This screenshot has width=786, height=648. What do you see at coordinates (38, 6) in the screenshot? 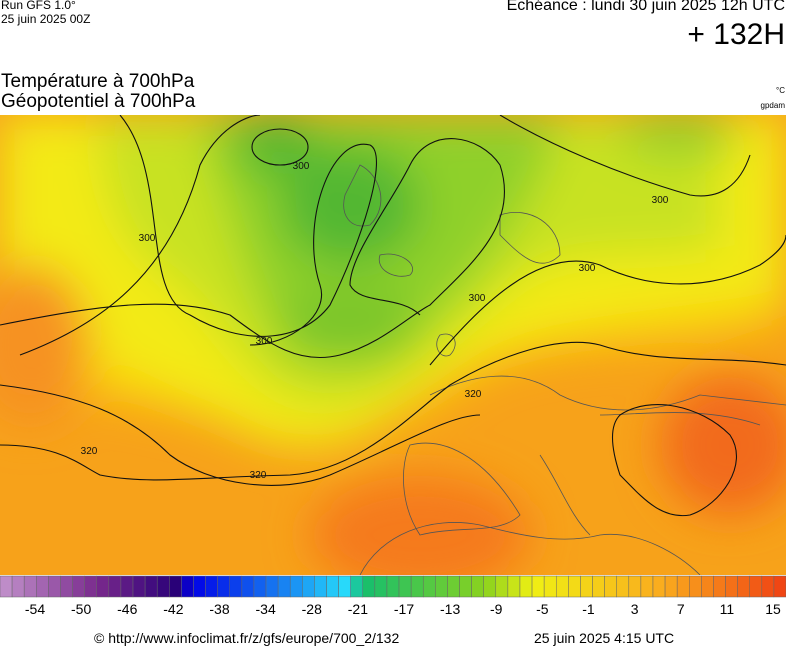
I see `run: Run GFS 1.0°` at bounding box center [38, 6].